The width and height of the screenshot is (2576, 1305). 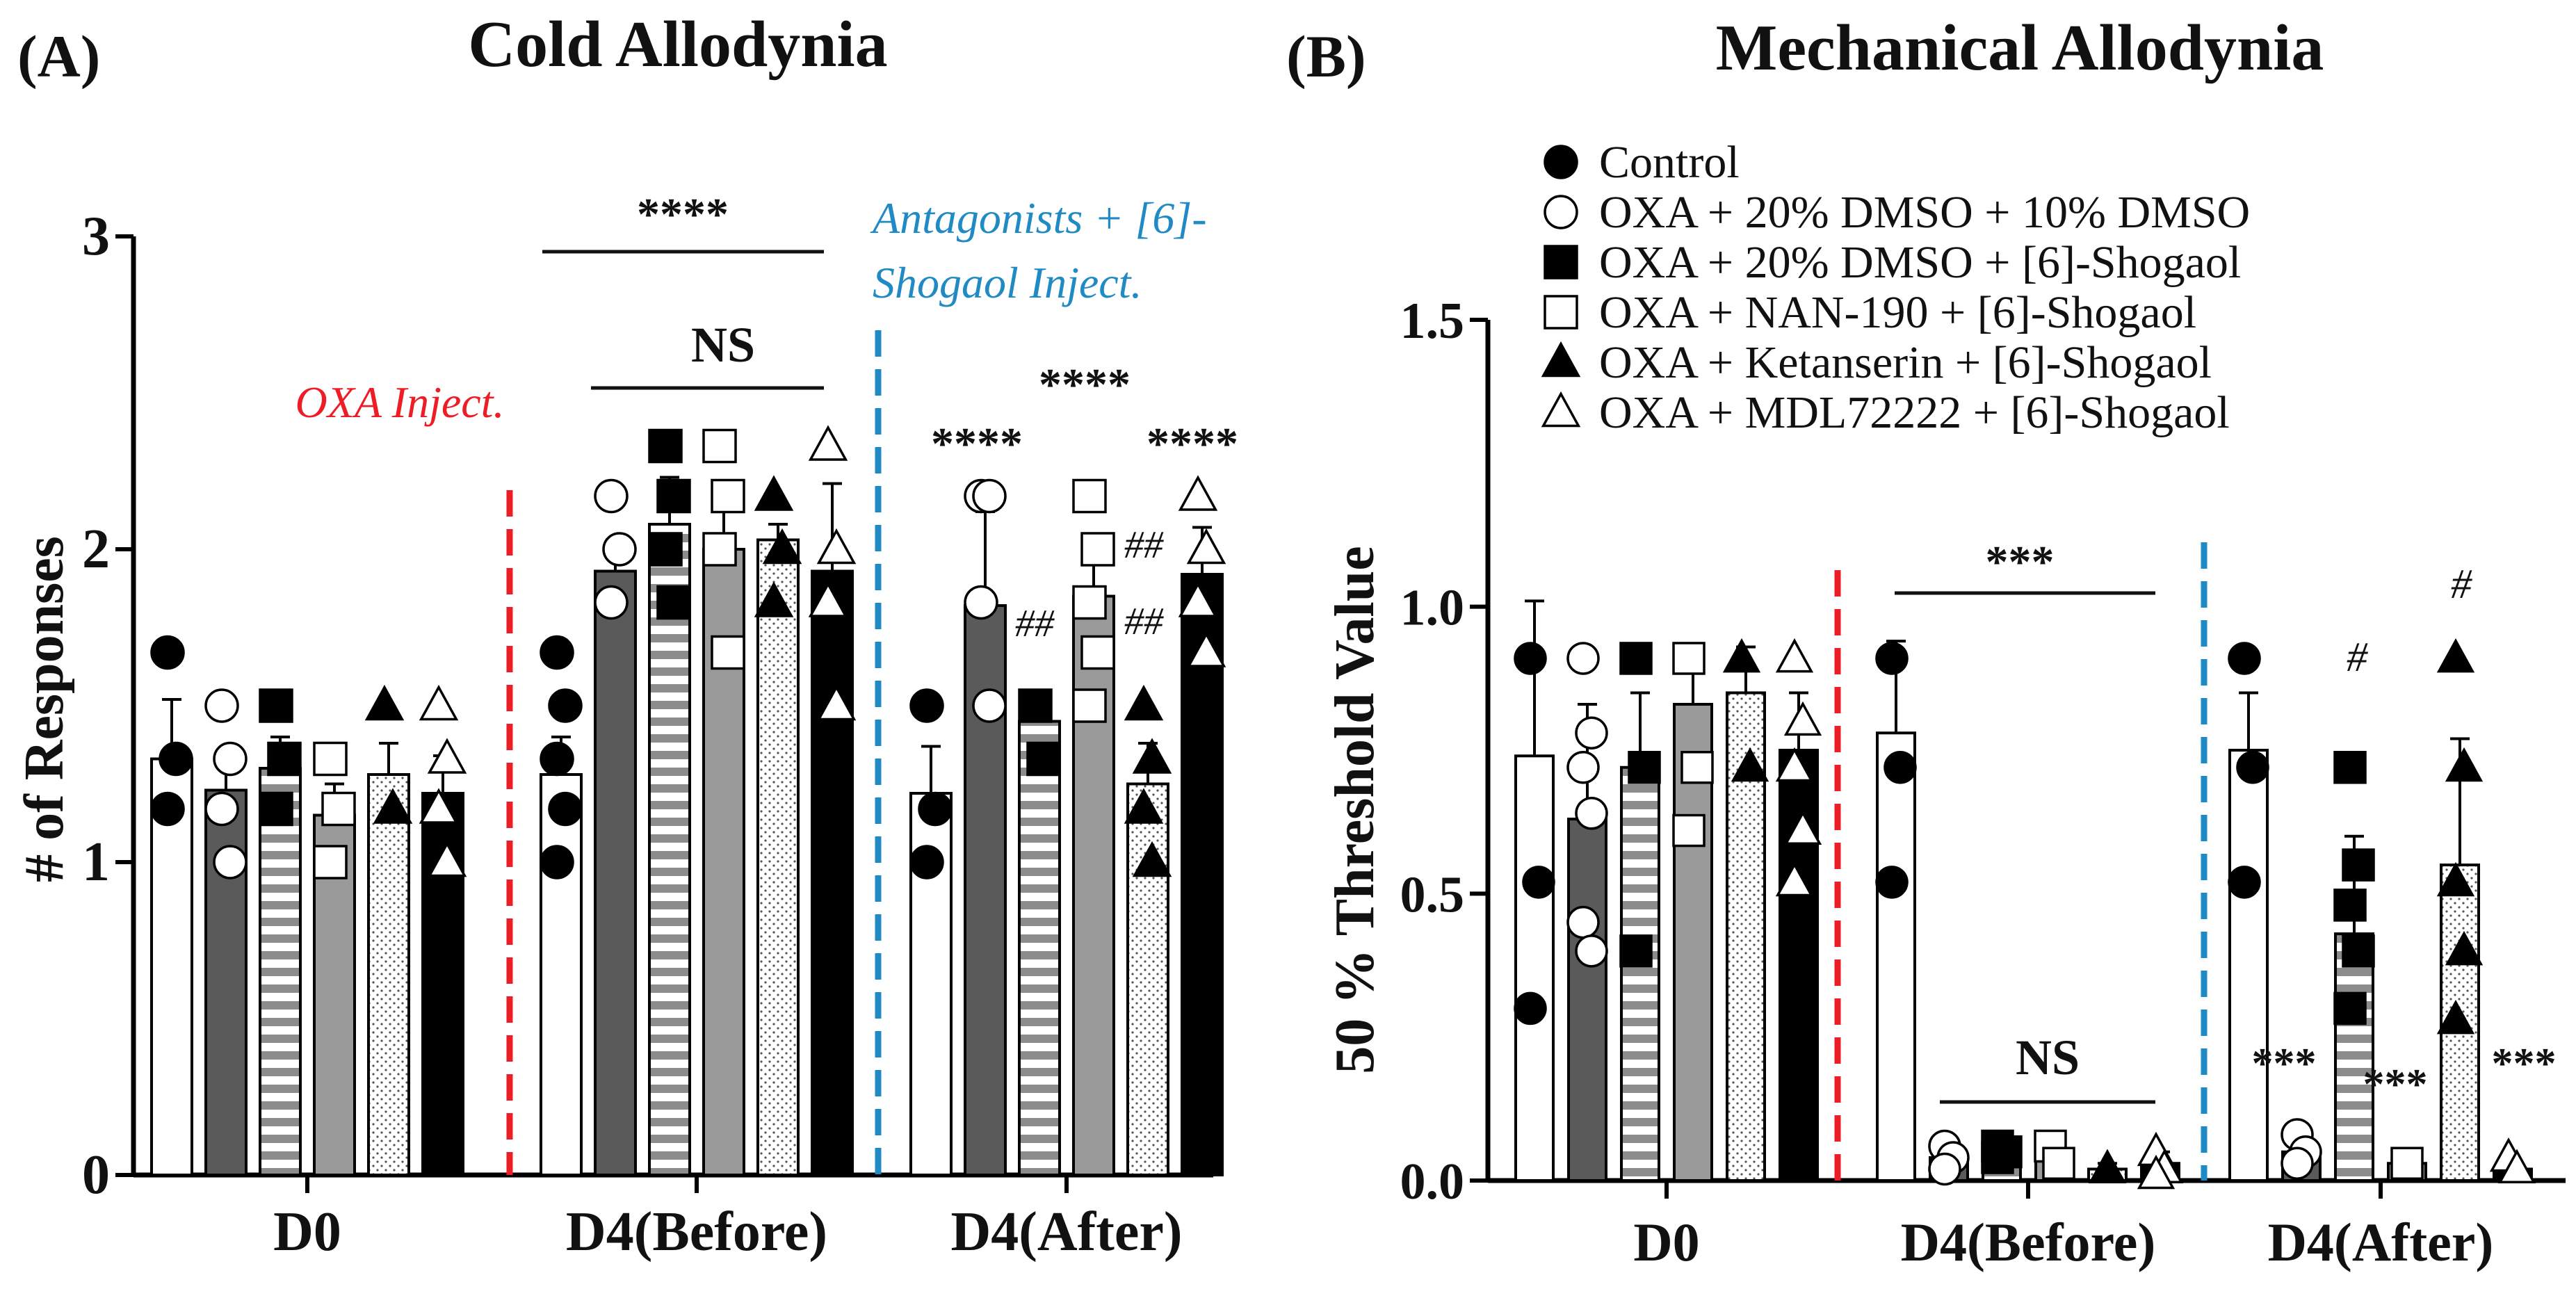 What do you see at coordinates (696, 1232) in the screenshot?
I see `panel-a-category-label: D4(Before)` at bounding box center [696, 1232].